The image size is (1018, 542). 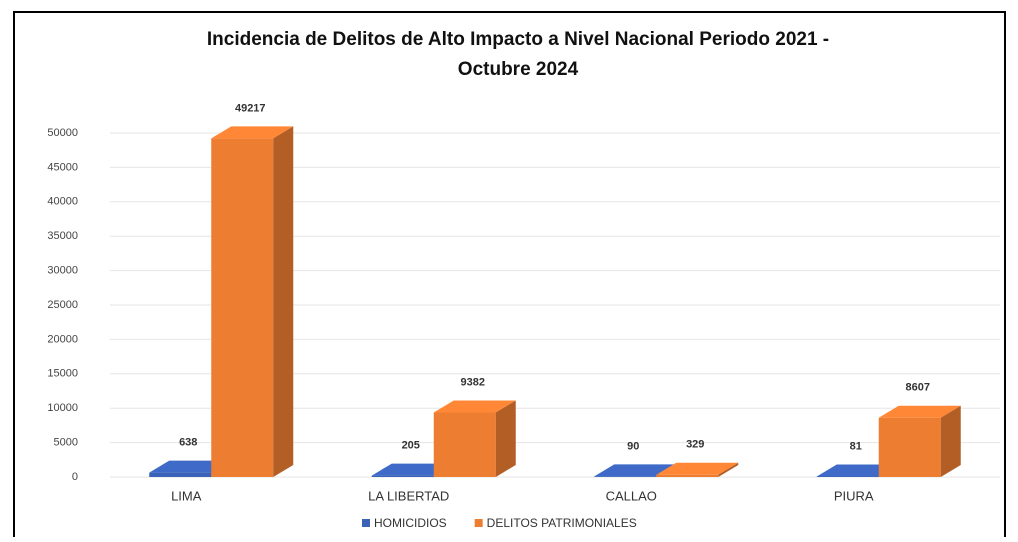 I want to click on y-tick-label: 20000, so click(x=62, y=339).